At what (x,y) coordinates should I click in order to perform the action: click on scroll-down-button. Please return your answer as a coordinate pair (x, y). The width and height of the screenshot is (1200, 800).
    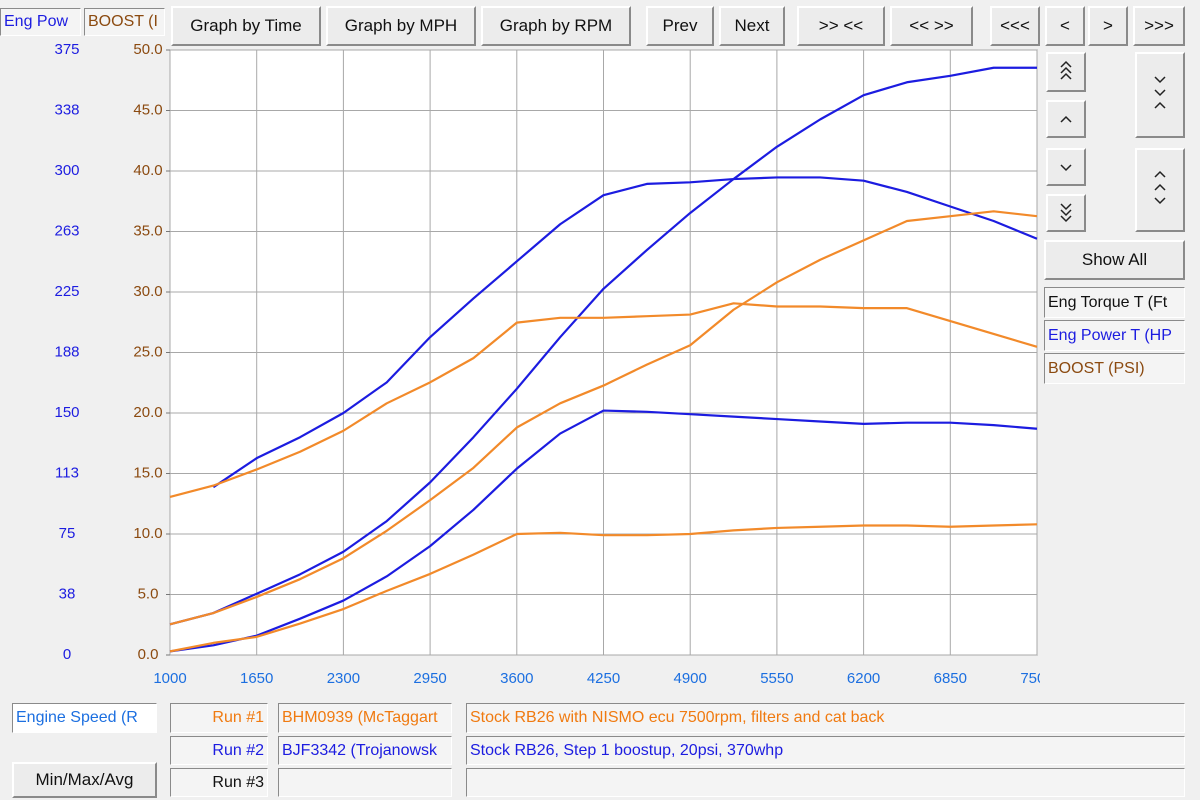
    Looking at the image, I should click on (1066, 167).